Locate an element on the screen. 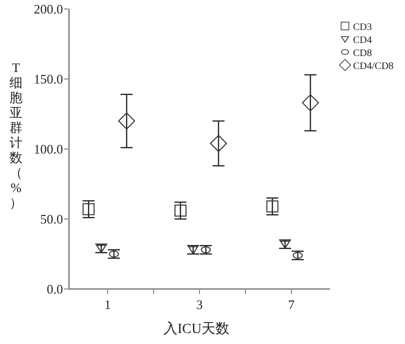 The height and width of the screenshot is (344, 405). y-tick-label: 200.0 is located at coordinates (48, 9).